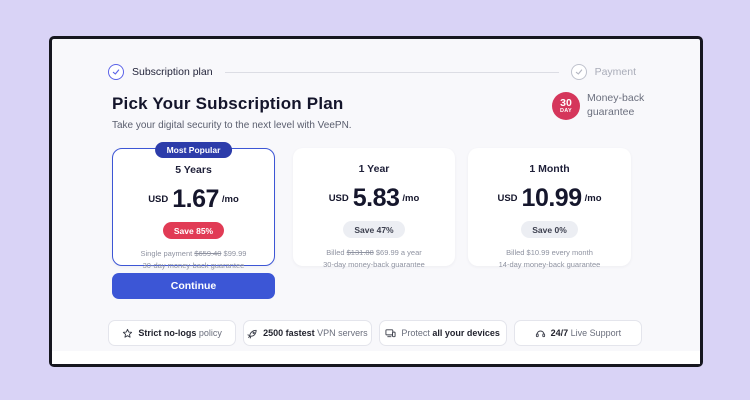 The height and width of the screenshot is (400, 750). I want to click on new-price: $99.99, so click(235, 253).